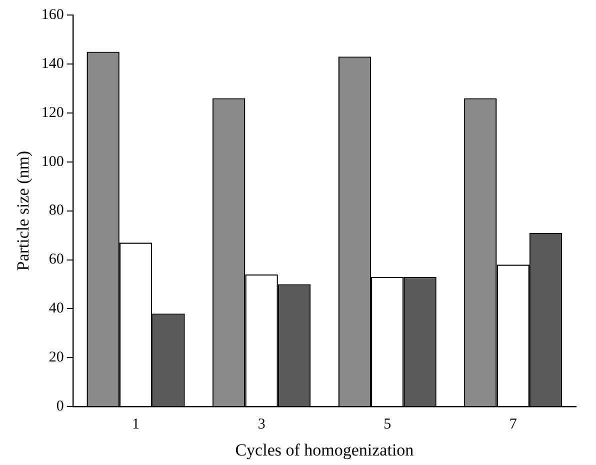 Image resolution: width=596 pixels, height=465 pixels. Describe the element at coordinates (56, 308) in the screenshot. I see `y-tick-label: 40` at that location.